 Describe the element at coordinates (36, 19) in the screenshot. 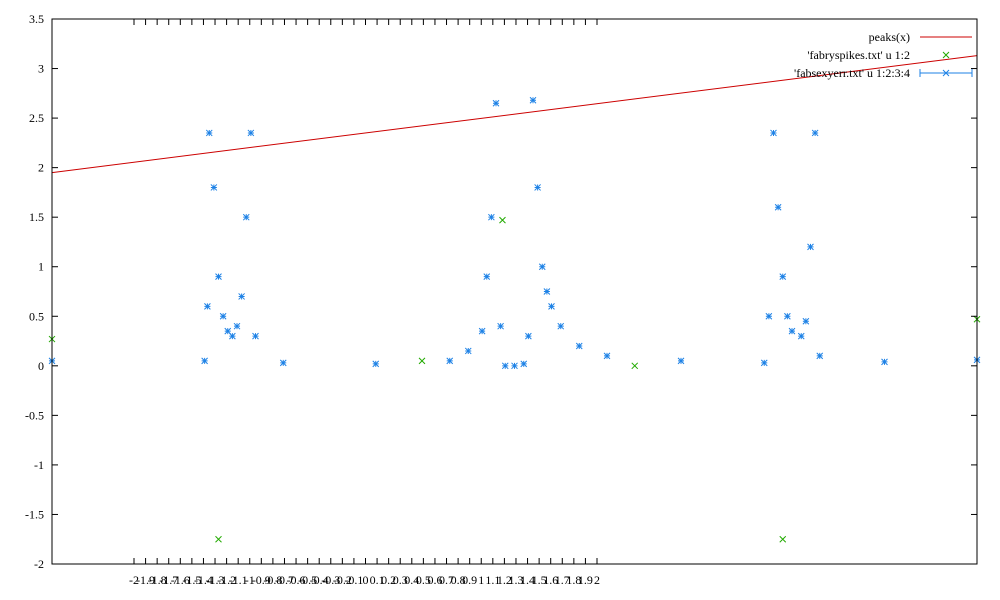

I see `y-tick-label: 3.5` at that location.